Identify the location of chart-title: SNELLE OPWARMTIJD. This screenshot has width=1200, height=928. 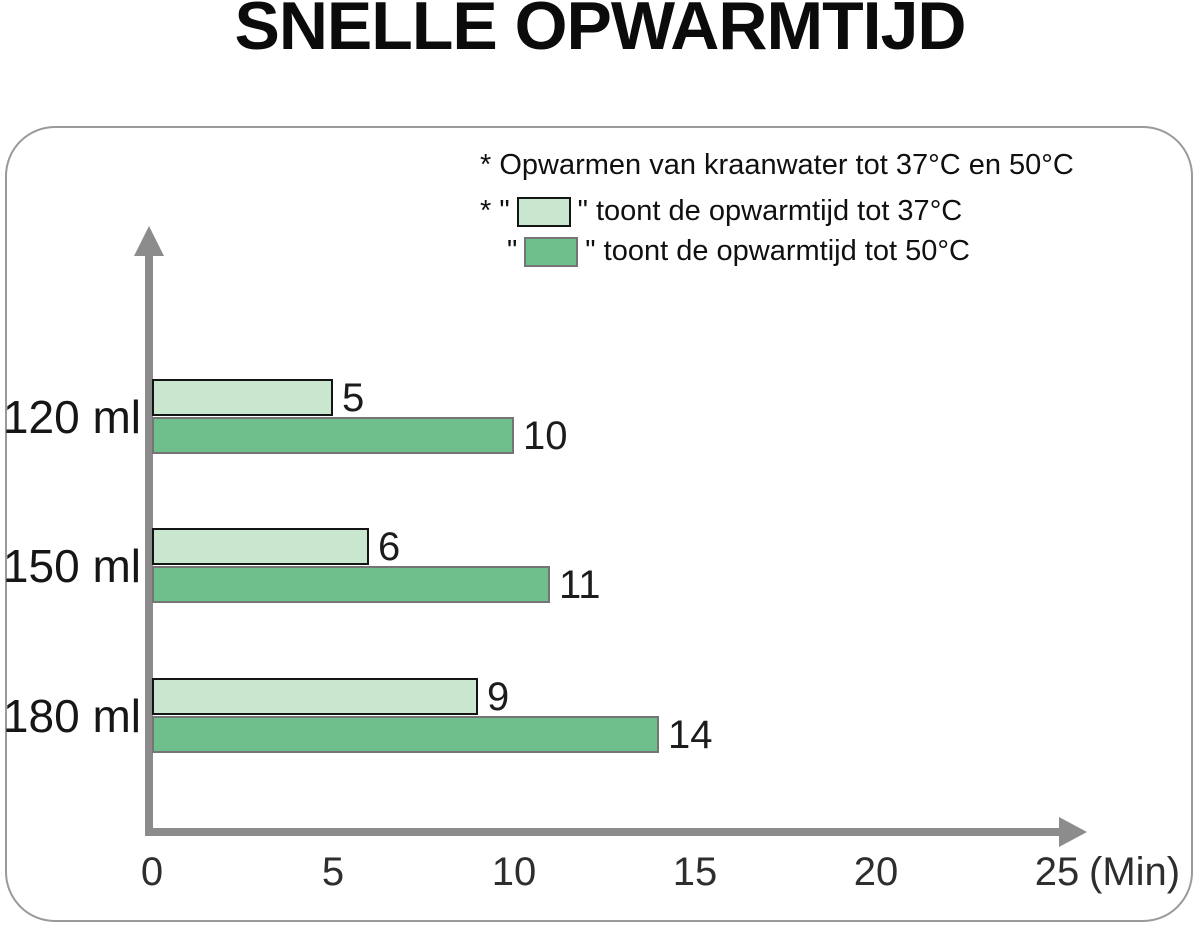
(600, 32).